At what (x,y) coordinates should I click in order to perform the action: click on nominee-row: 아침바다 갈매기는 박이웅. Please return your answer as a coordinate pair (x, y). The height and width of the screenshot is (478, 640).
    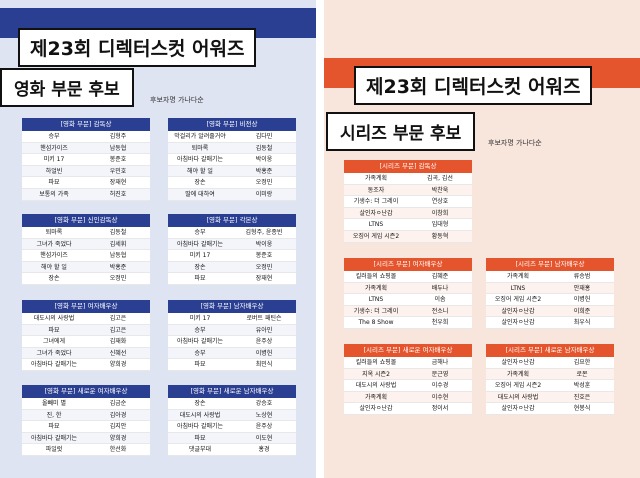
    Looking at the image, I should click on (232, 244).